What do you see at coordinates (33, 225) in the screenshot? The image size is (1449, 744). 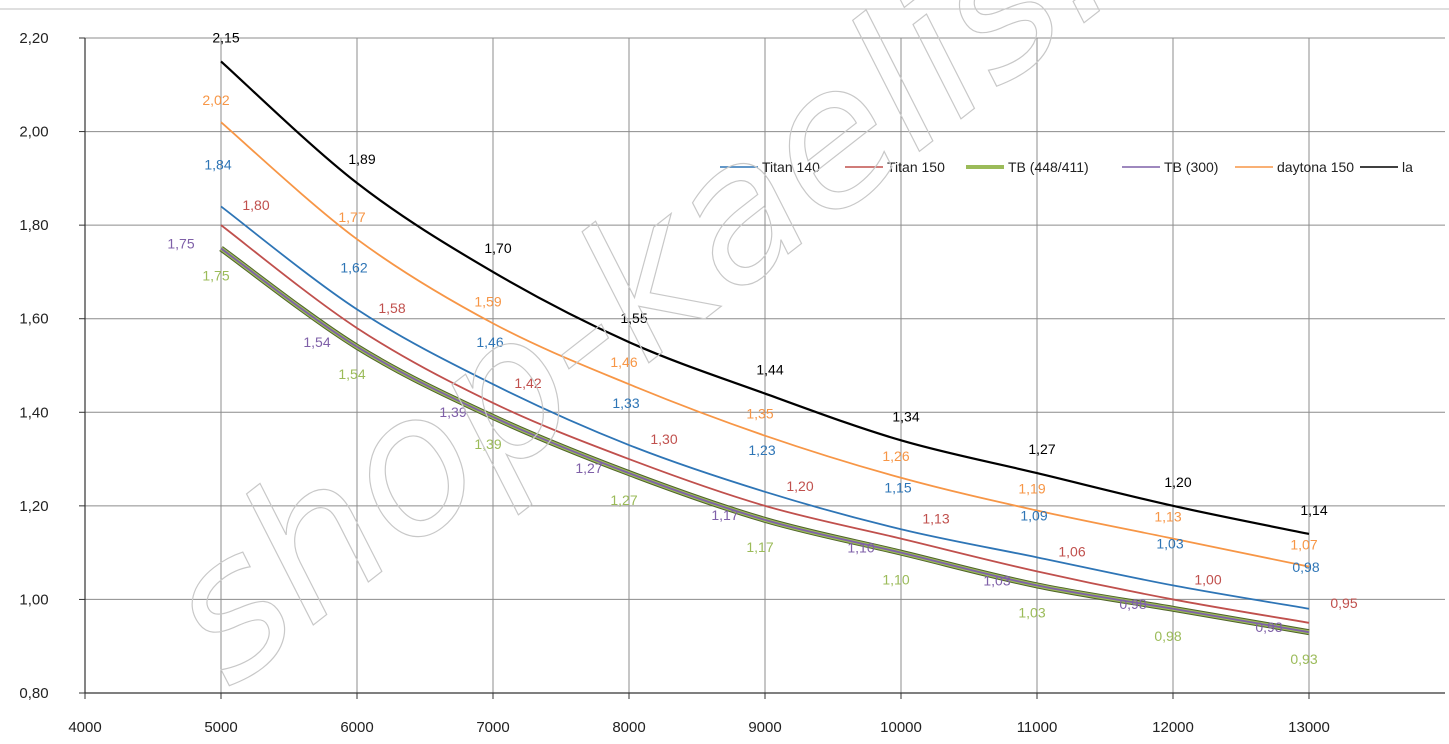 I see `y-tick-label: 1,80` at bounding box center [33, 225].